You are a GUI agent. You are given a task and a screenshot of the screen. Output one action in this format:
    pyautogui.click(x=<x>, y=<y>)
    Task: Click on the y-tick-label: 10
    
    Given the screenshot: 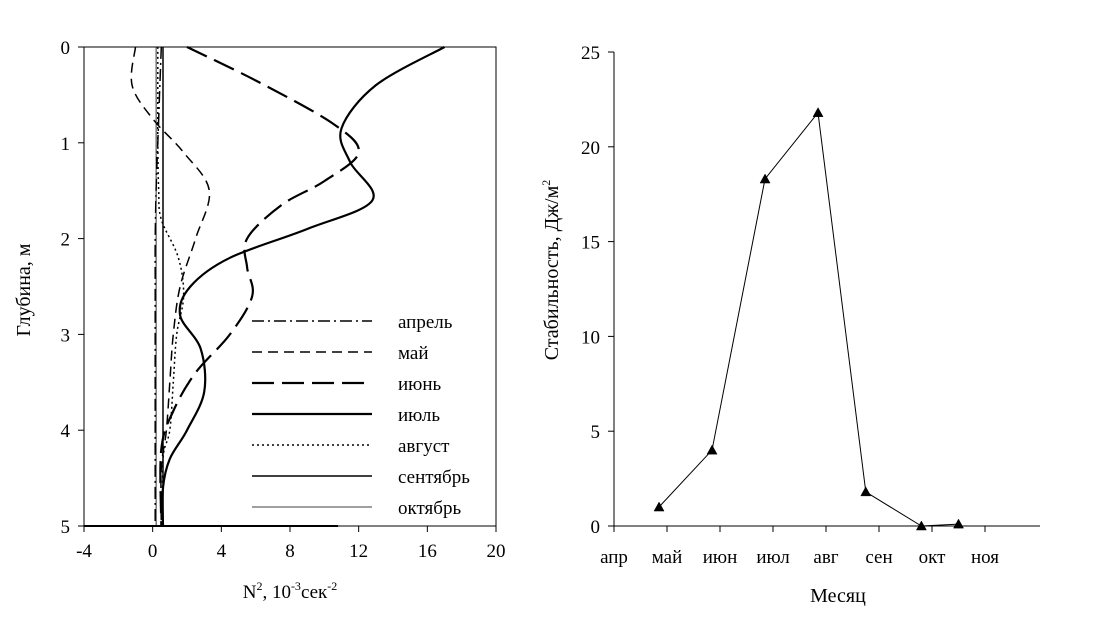 What is the action you would take?
    pyautogui.click(x=590, y=337)
    